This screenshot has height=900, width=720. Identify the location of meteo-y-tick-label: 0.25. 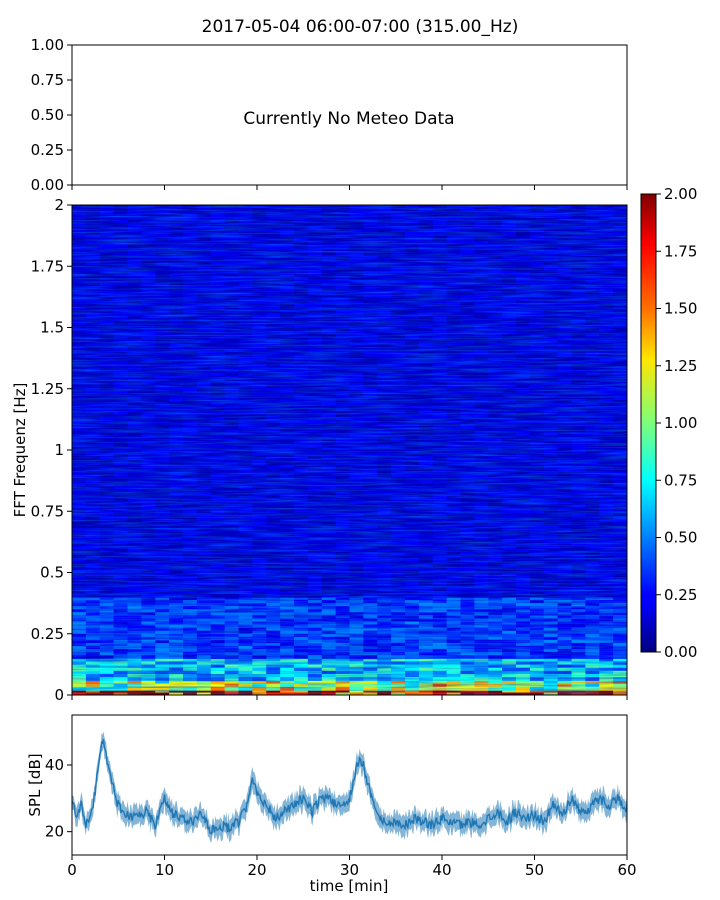
(47, 150).